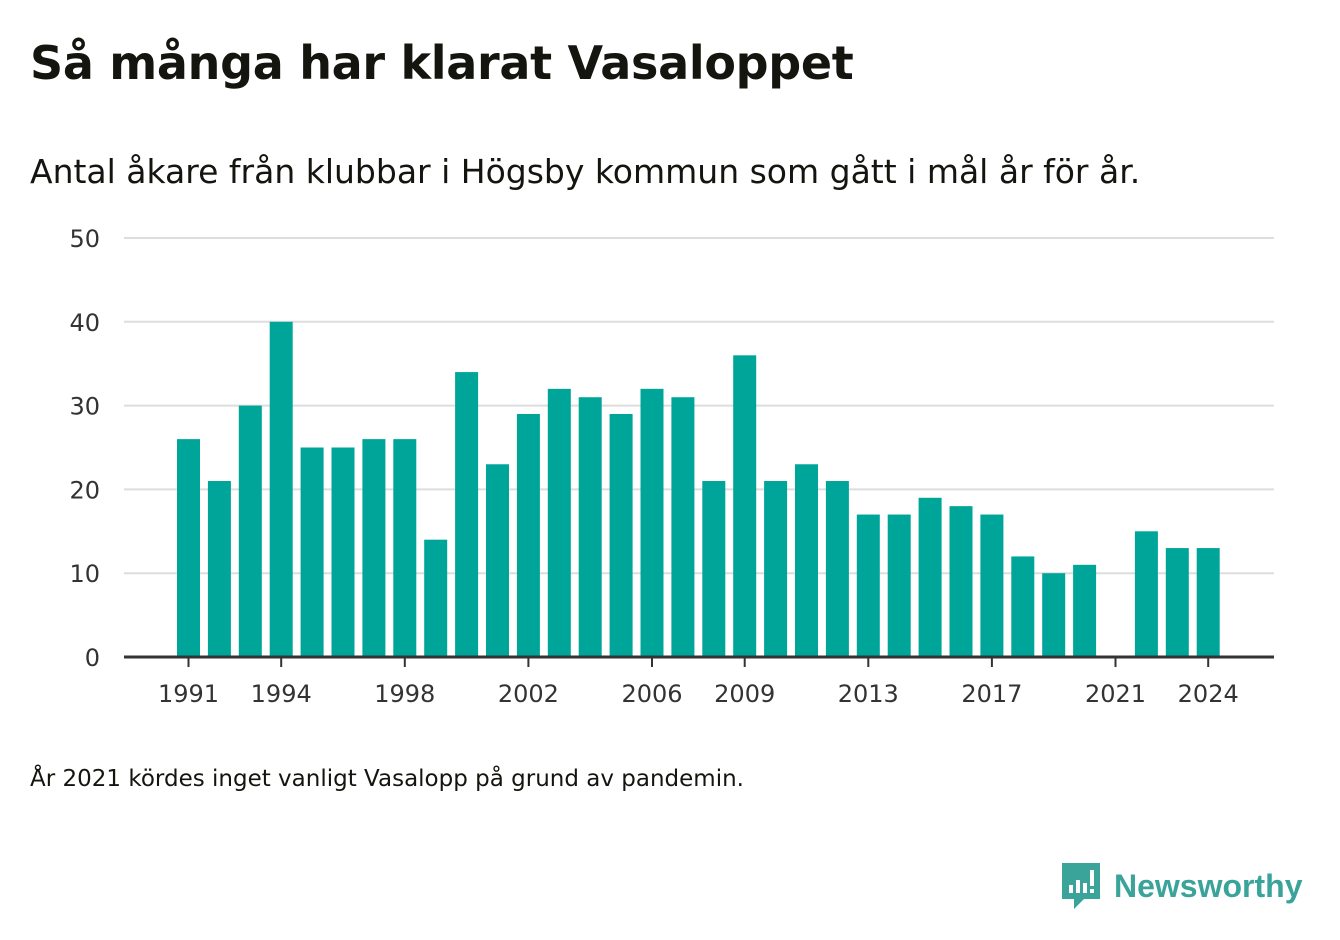 The width and height of the screenshot is (1340, 940). What do you see at coordinates (1208, 885) in the screenshot?
I see `brand-name: Newsworthy` at bounding box center [1208, 885].